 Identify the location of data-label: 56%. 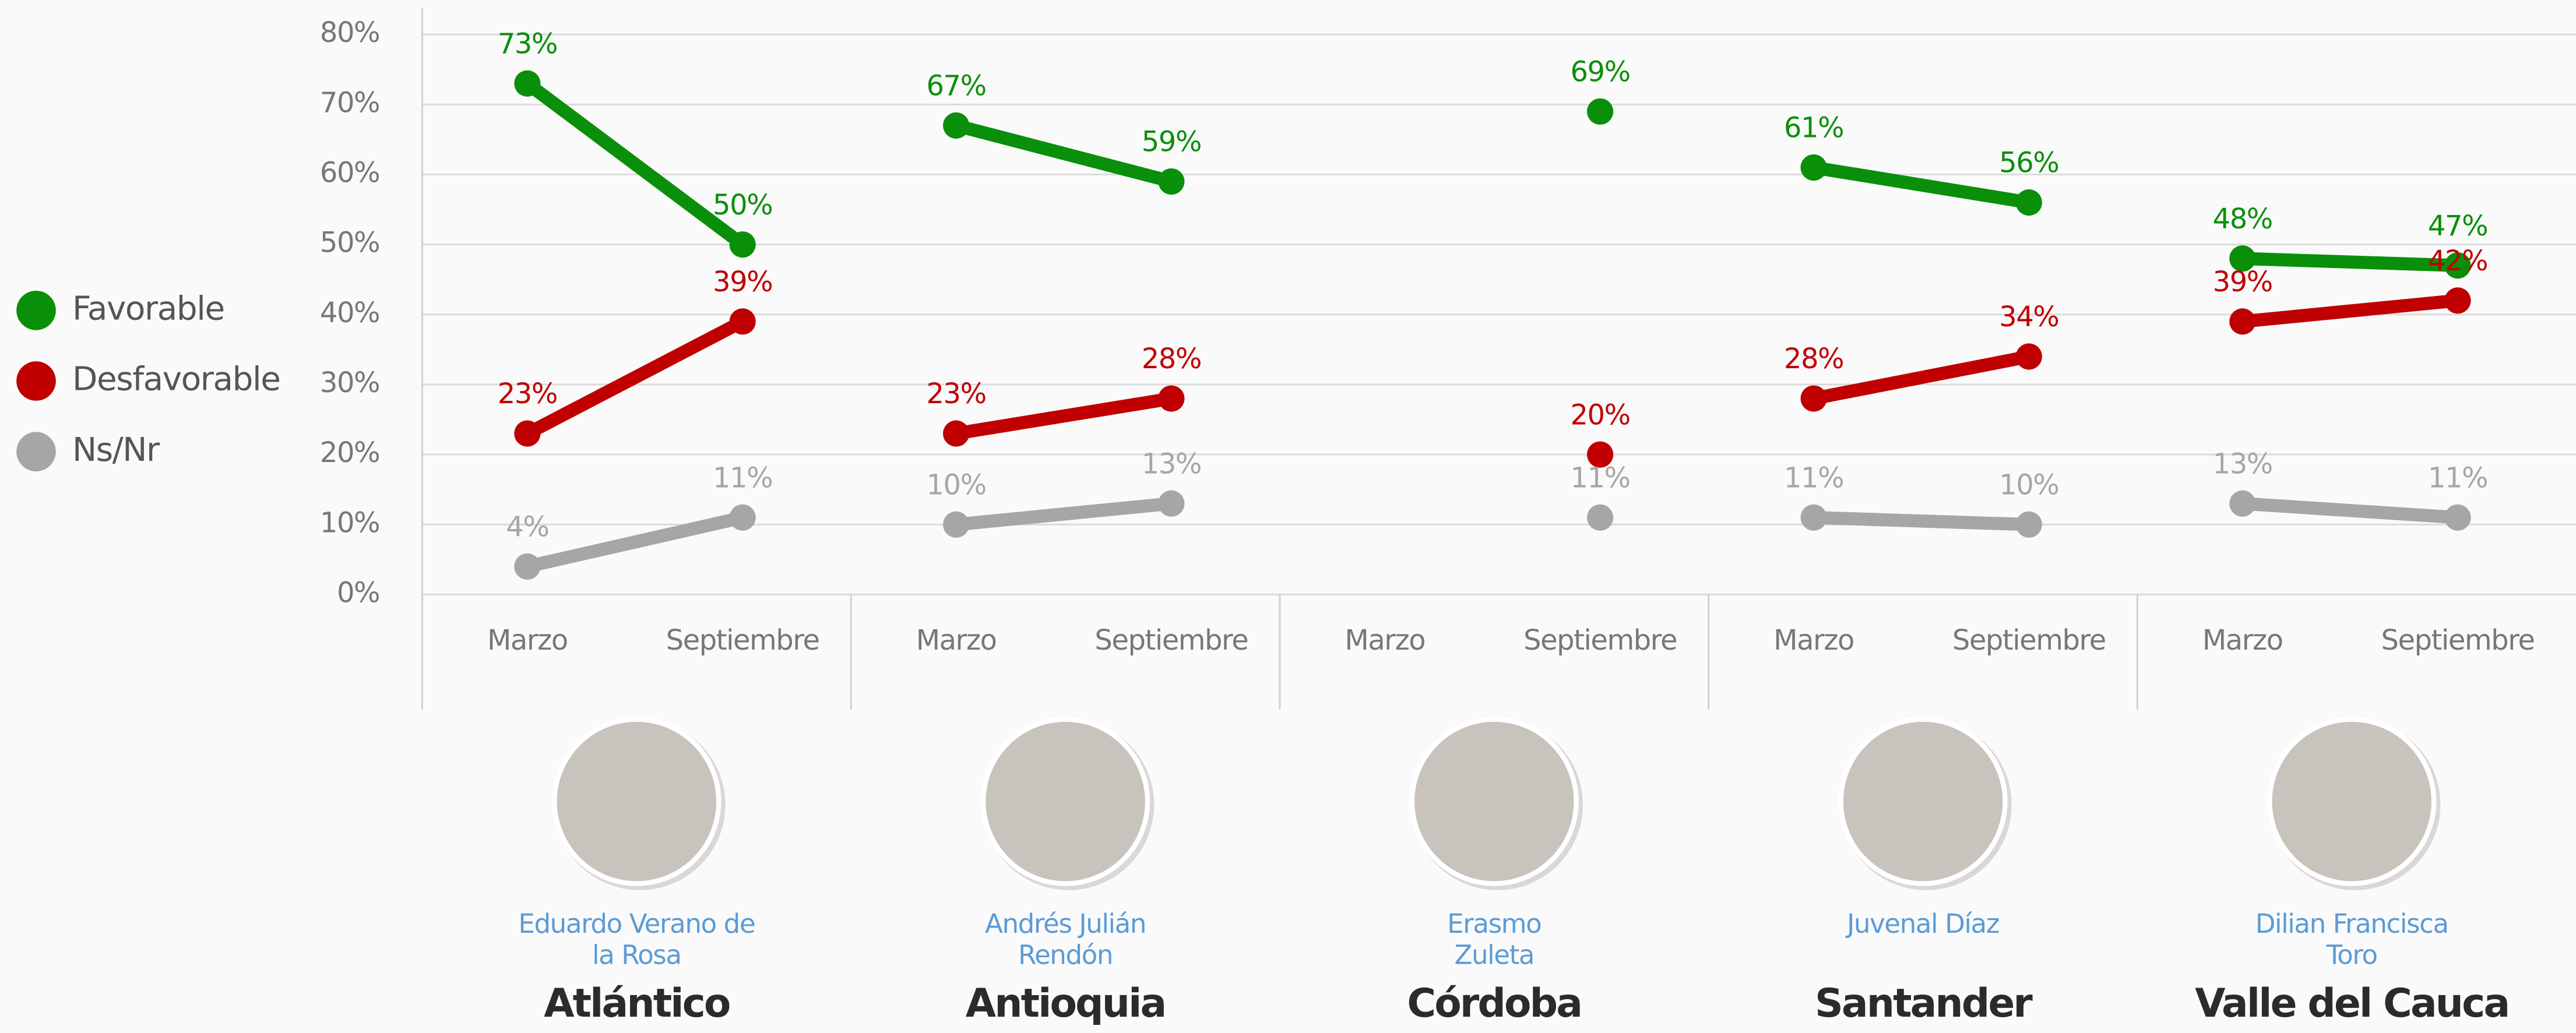
(2029, 163).